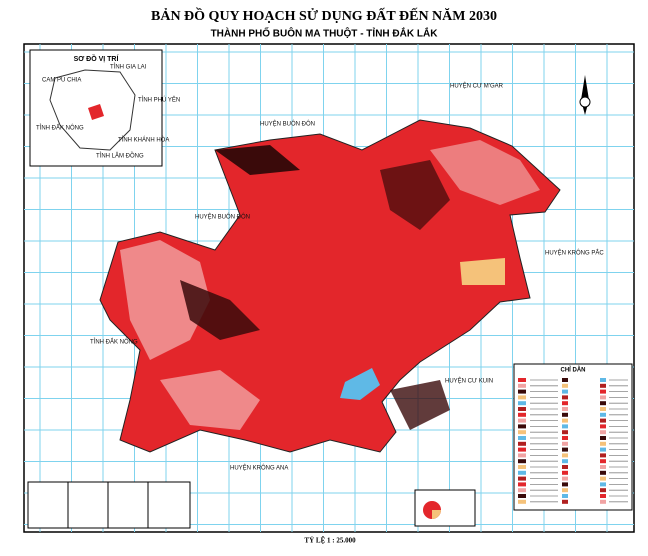  I want to click on yellow-zone, so click(482, 271).